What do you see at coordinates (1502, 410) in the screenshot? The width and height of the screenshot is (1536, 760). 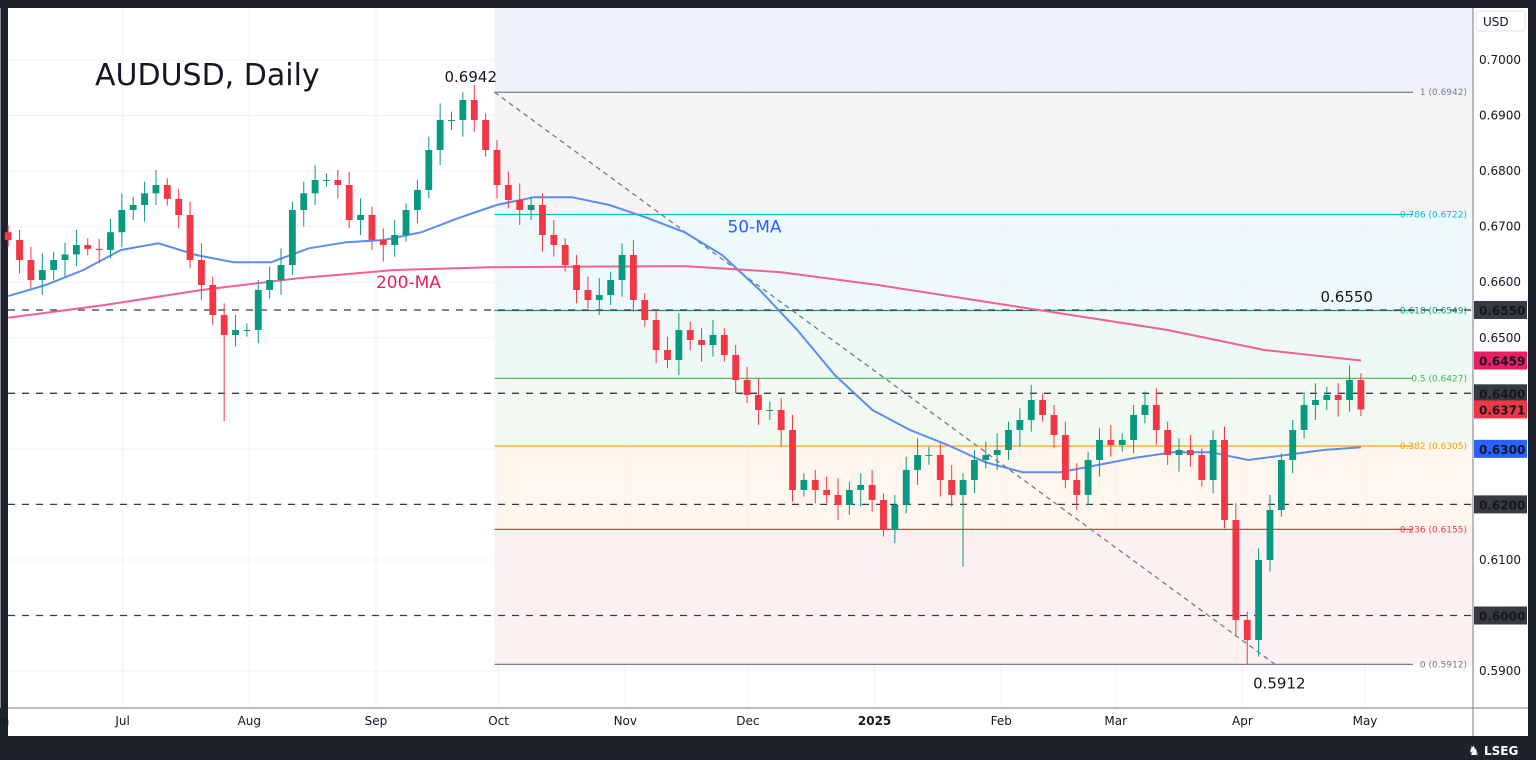 I see `price-tag-label: 0.6371` at bounding box center [1502, 410].